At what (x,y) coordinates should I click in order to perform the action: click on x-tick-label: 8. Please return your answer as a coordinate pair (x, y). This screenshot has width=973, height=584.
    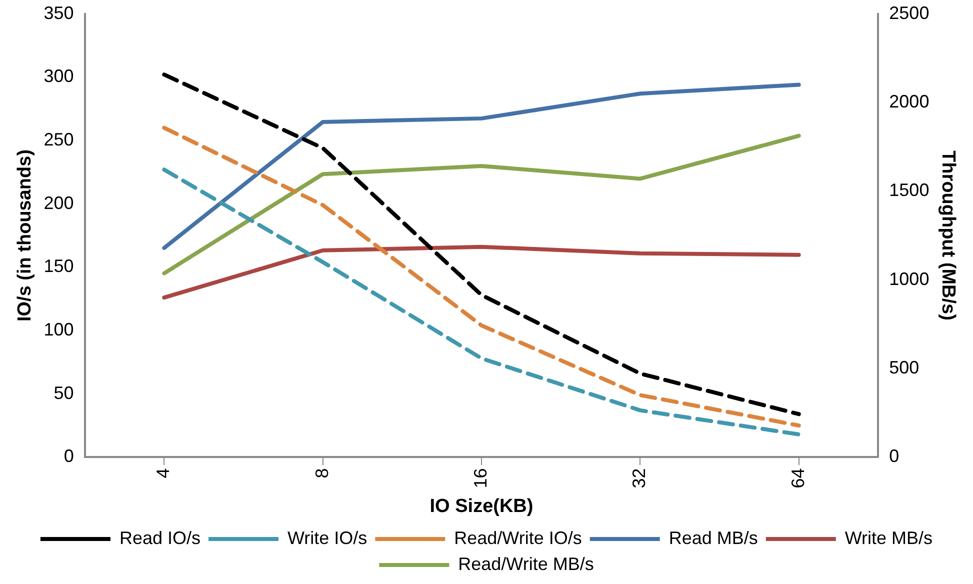
    Looking at the image, I should click on (322, 473).